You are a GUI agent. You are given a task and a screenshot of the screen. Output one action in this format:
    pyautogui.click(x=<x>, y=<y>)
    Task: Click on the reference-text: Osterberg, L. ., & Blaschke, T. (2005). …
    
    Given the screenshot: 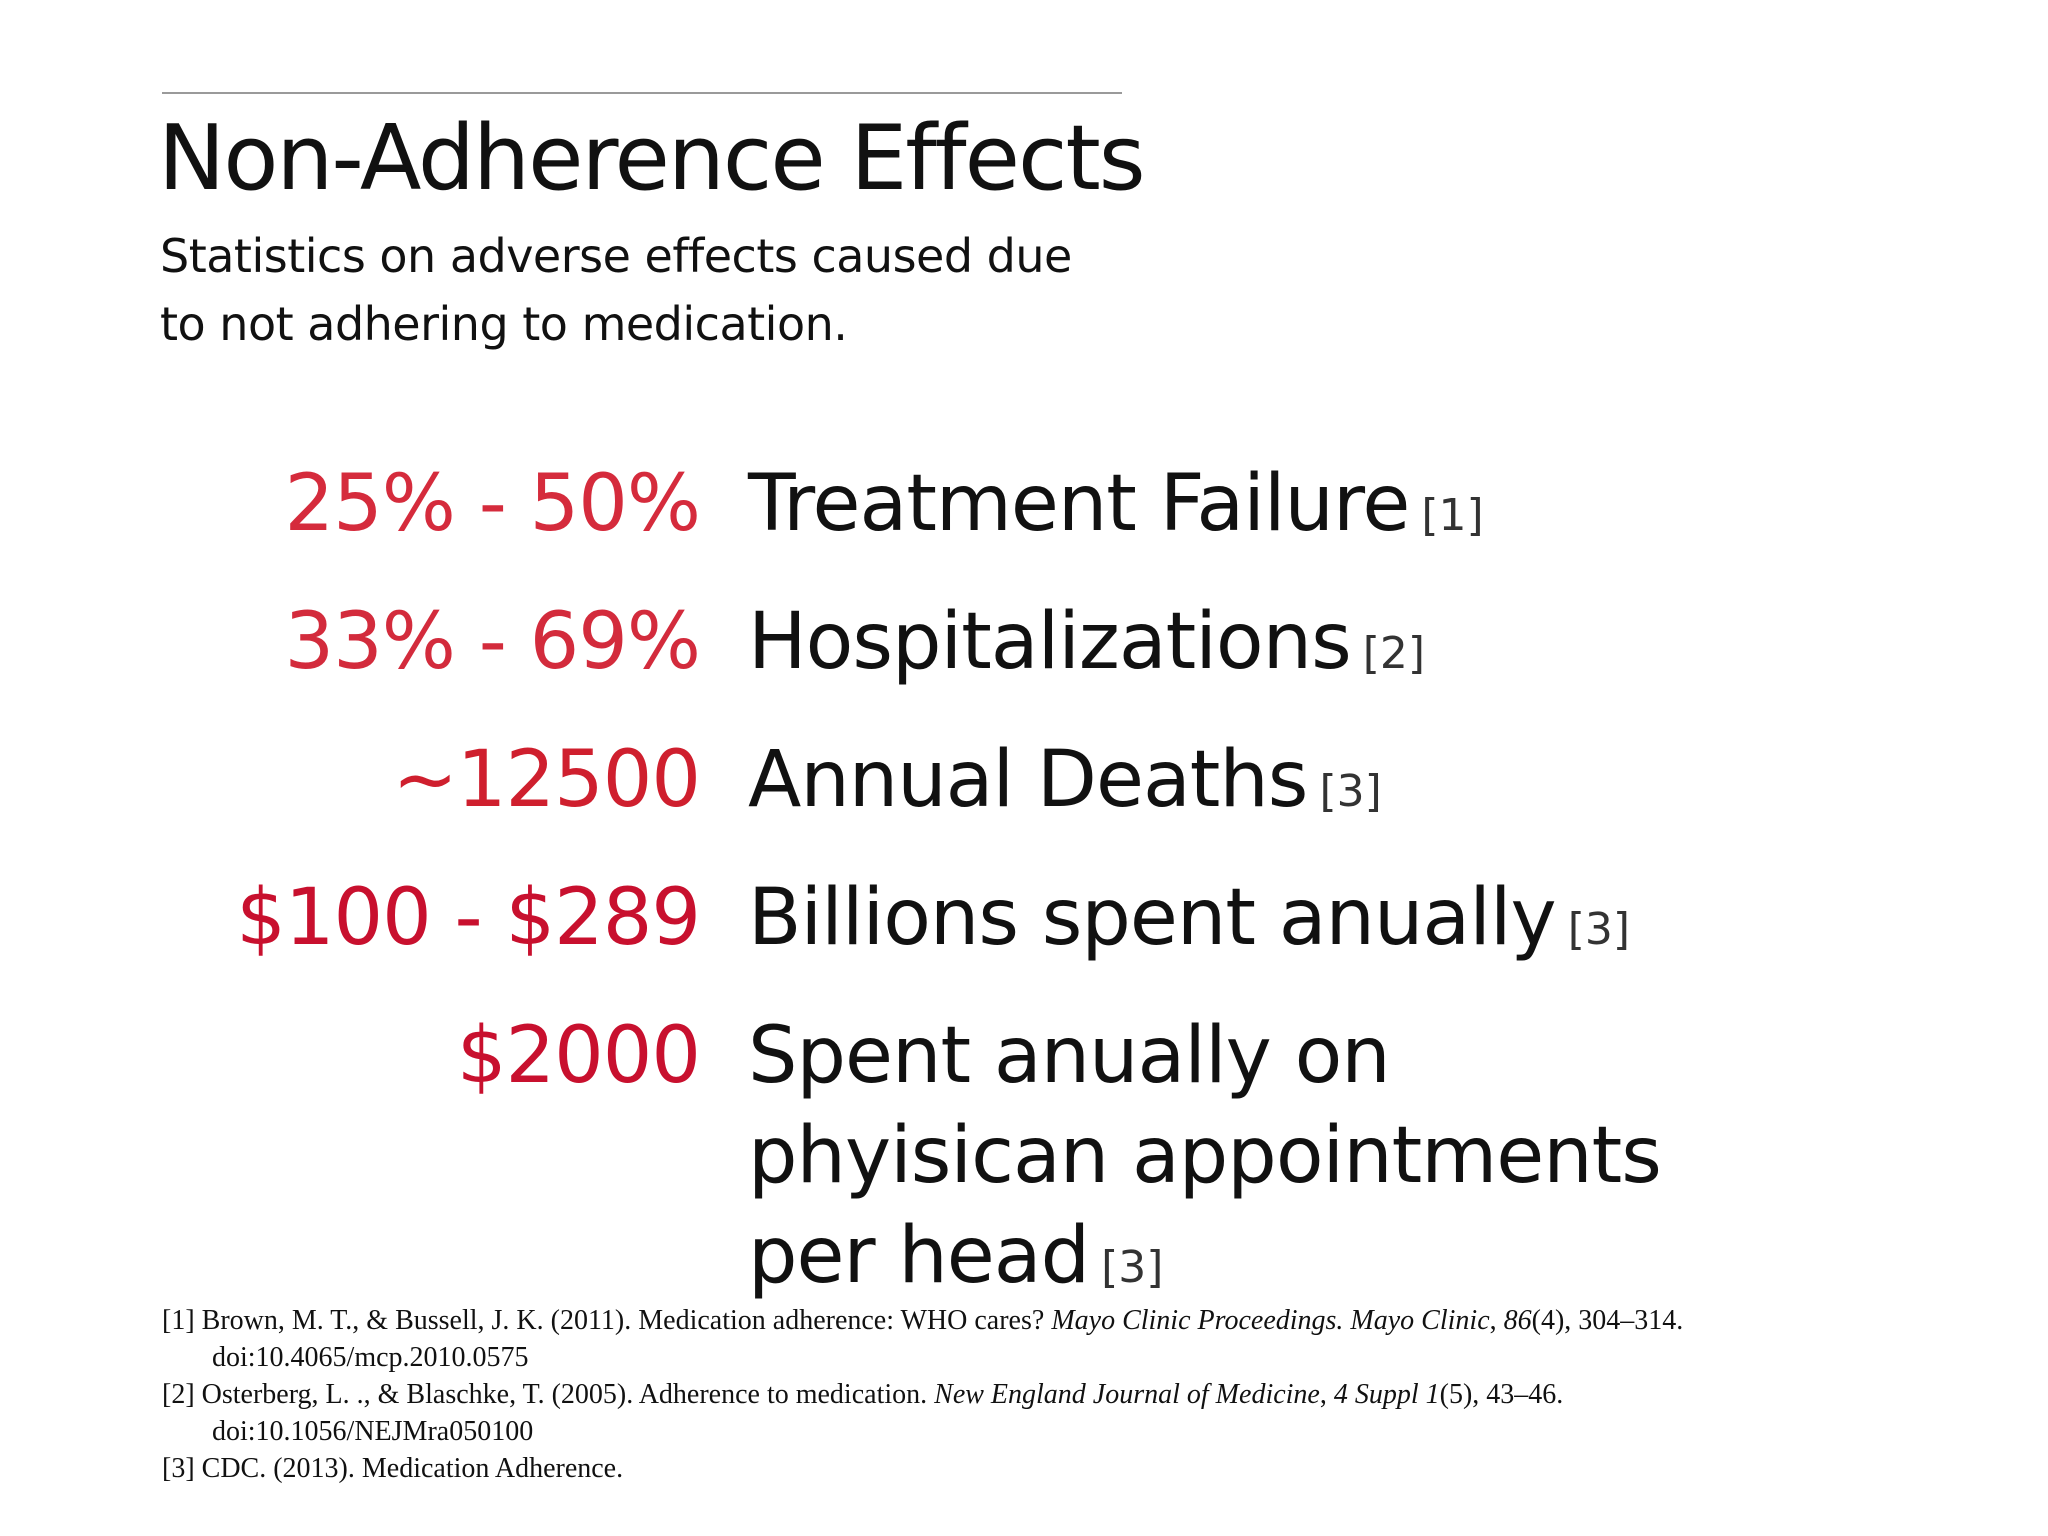 What is the action you would take?
    pyautogui.click(x=568, y=1394)
    